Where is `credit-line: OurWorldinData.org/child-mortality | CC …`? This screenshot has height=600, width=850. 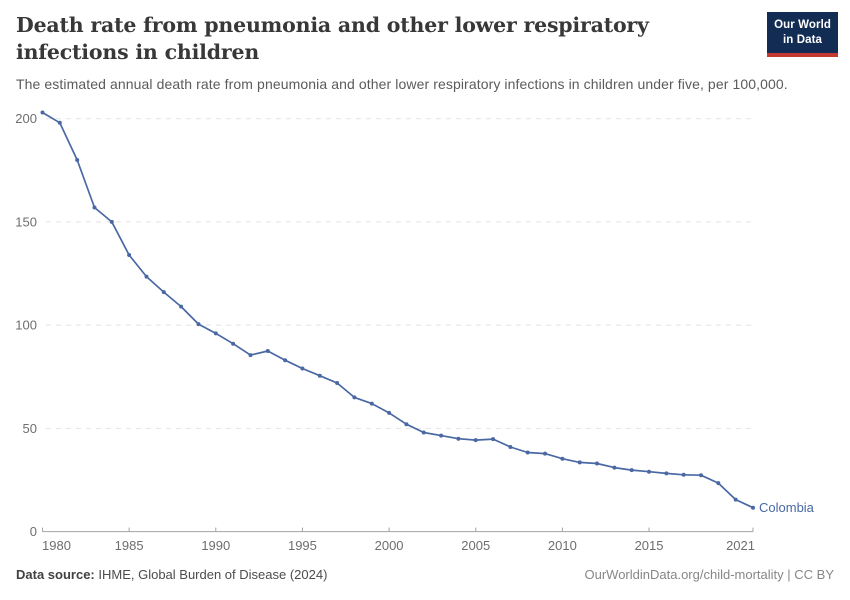 credit-line: OurWorldinData.org/child-mortality | CC … is located at coordinates (709, 574).